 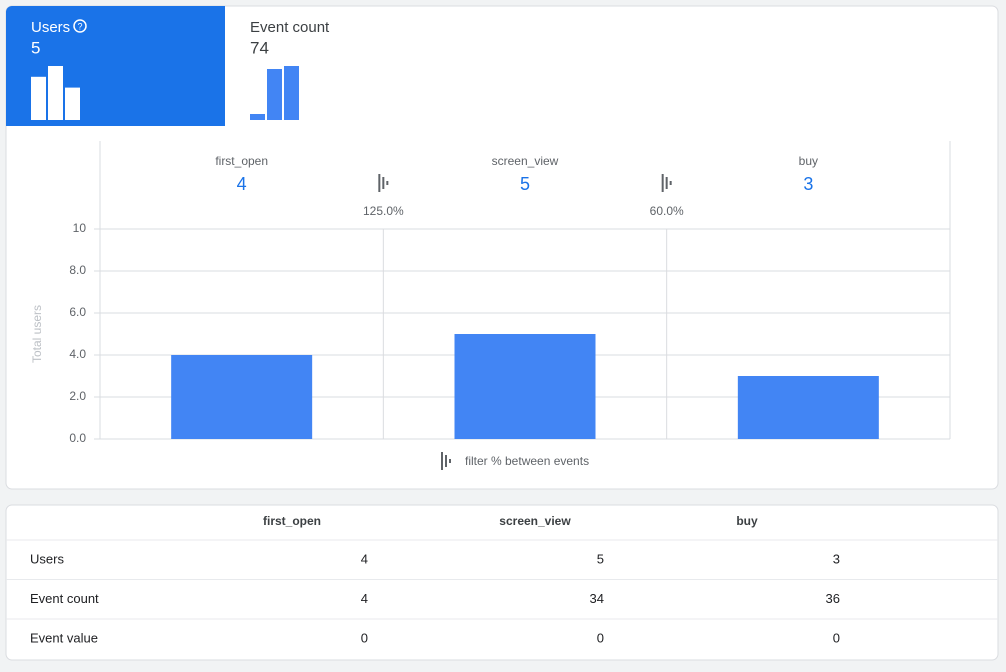 I want to click on y-tick-label: 4.0, so click(x=77, y=354).